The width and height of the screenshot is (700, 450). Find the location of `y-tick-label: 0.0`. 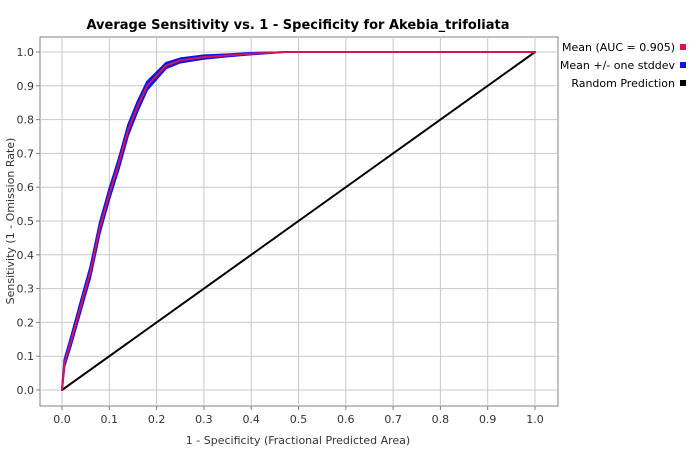

y-tick-label: 0.0 is located at coordinates (26, 390).